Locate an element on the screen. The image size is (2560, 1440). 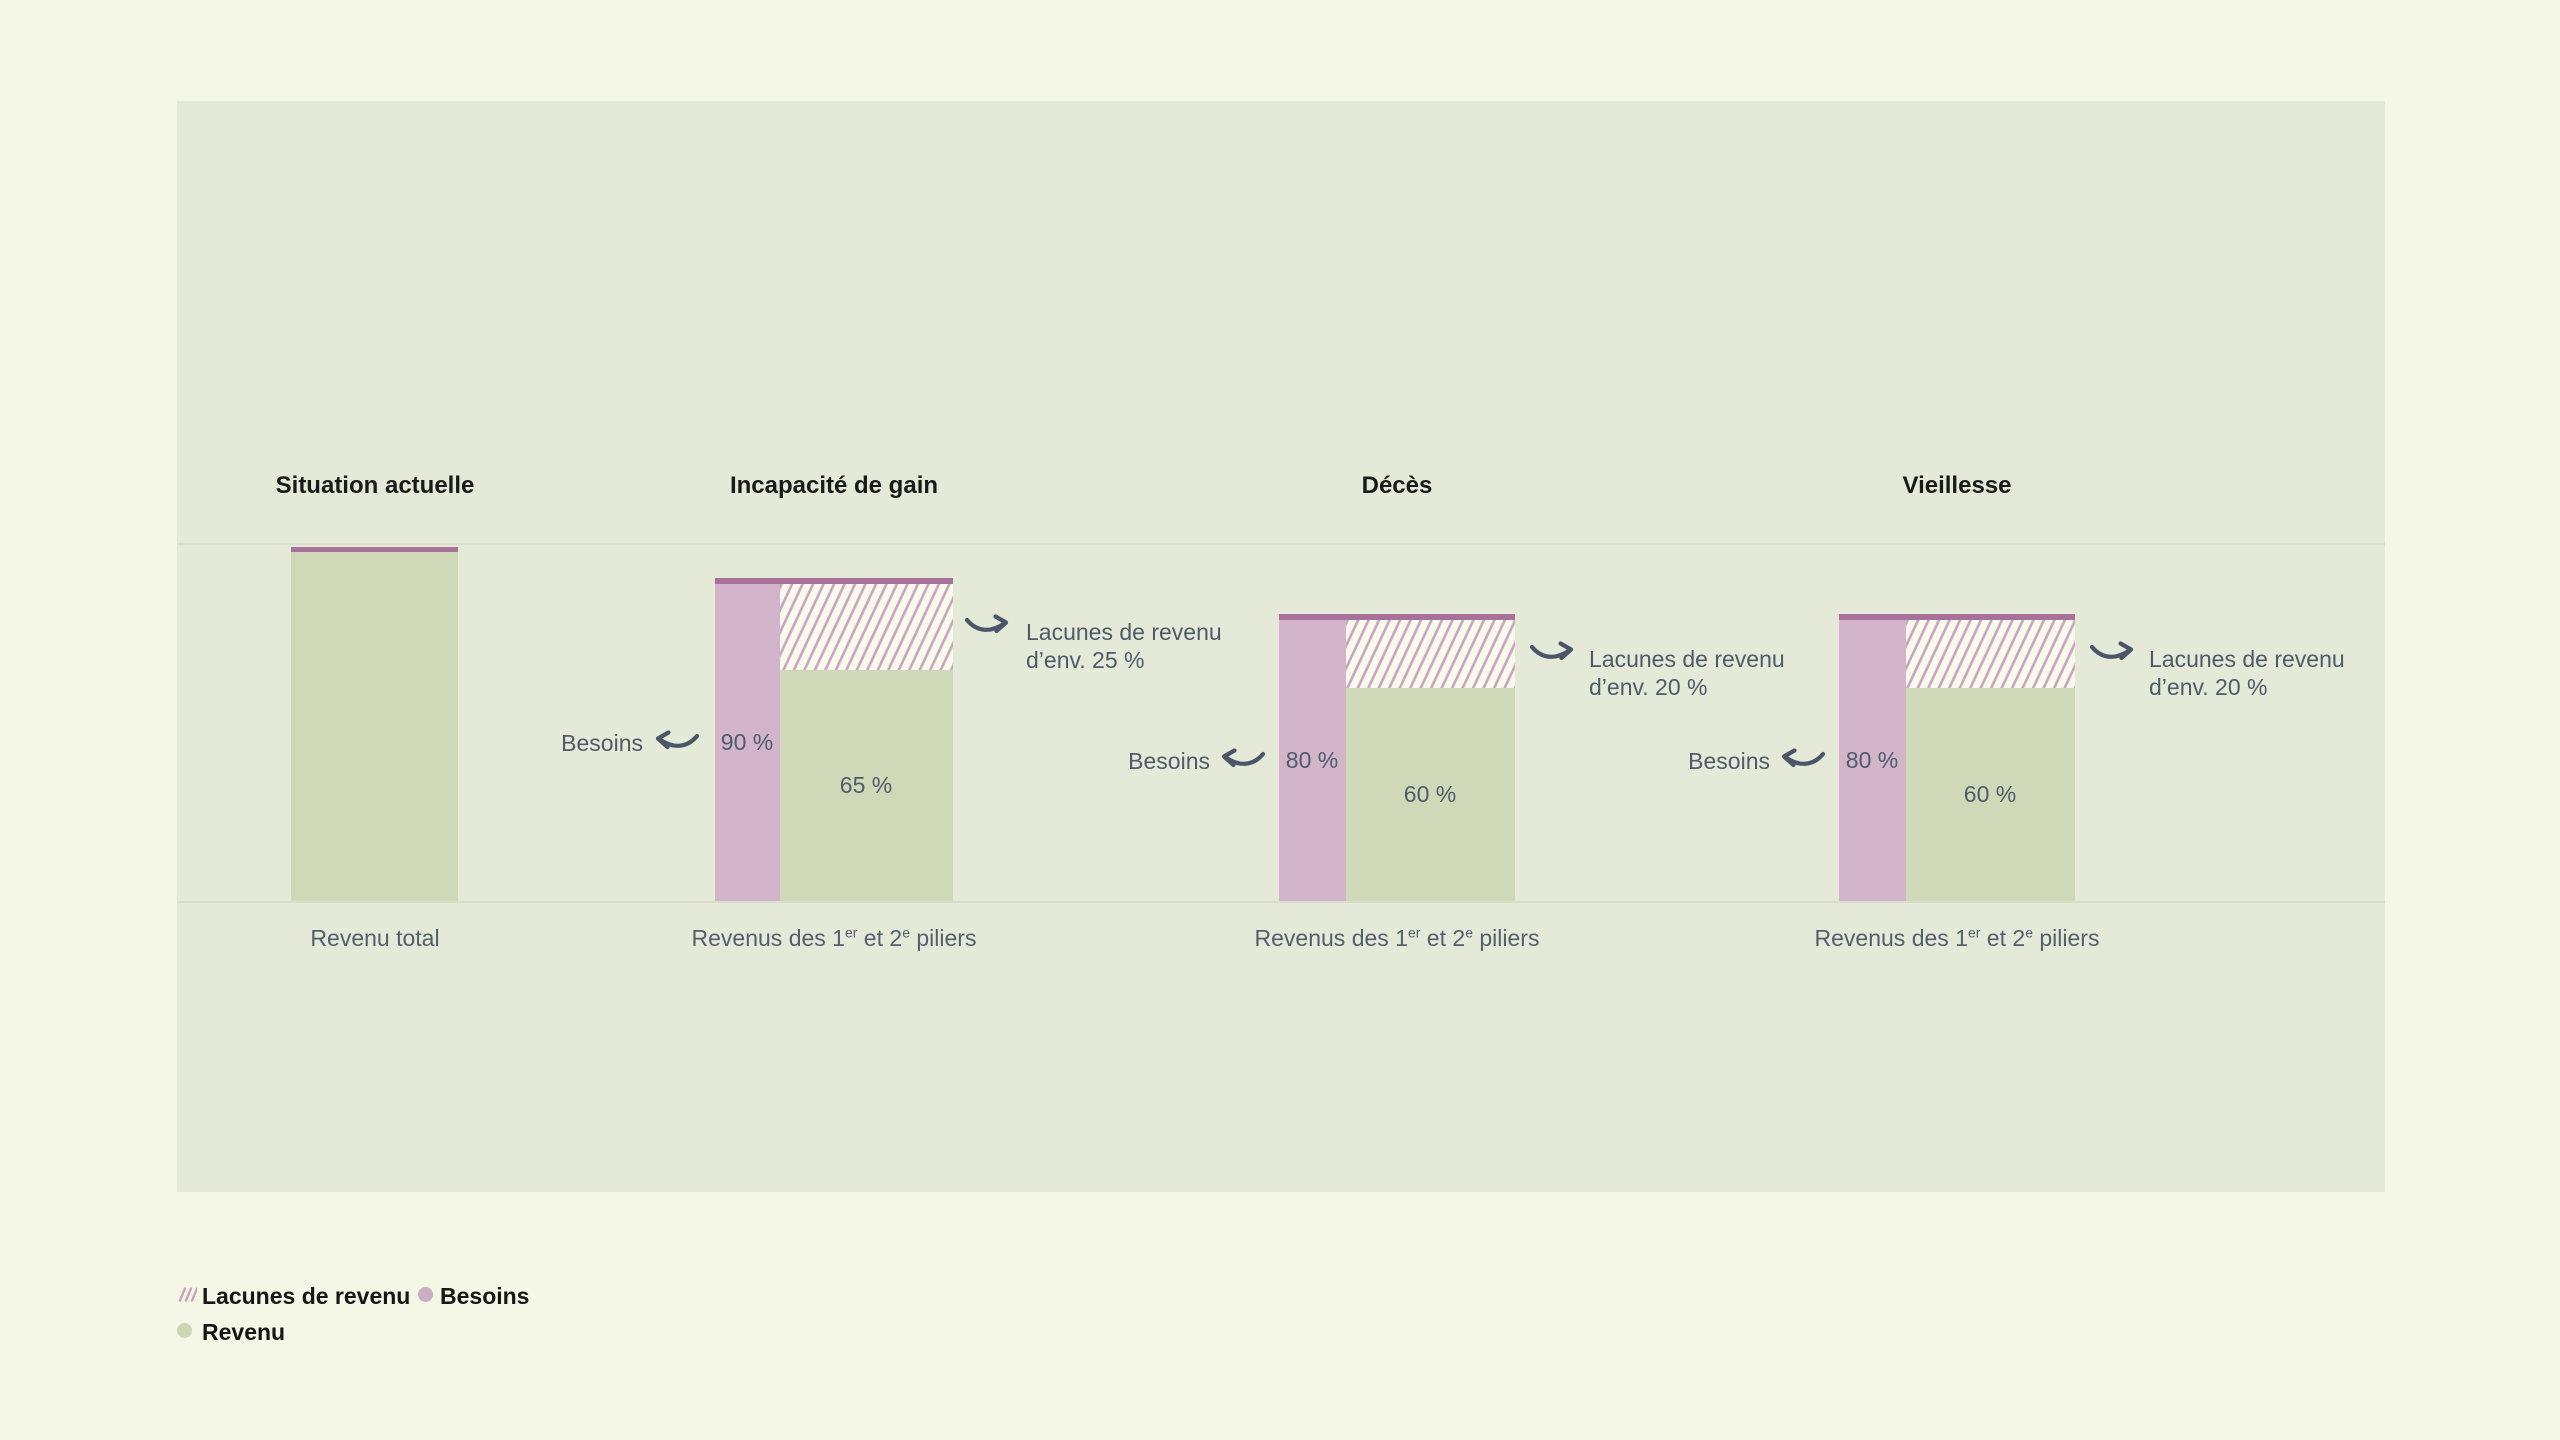
bar-besoins-incapacite is located at coordinates (747, 742).